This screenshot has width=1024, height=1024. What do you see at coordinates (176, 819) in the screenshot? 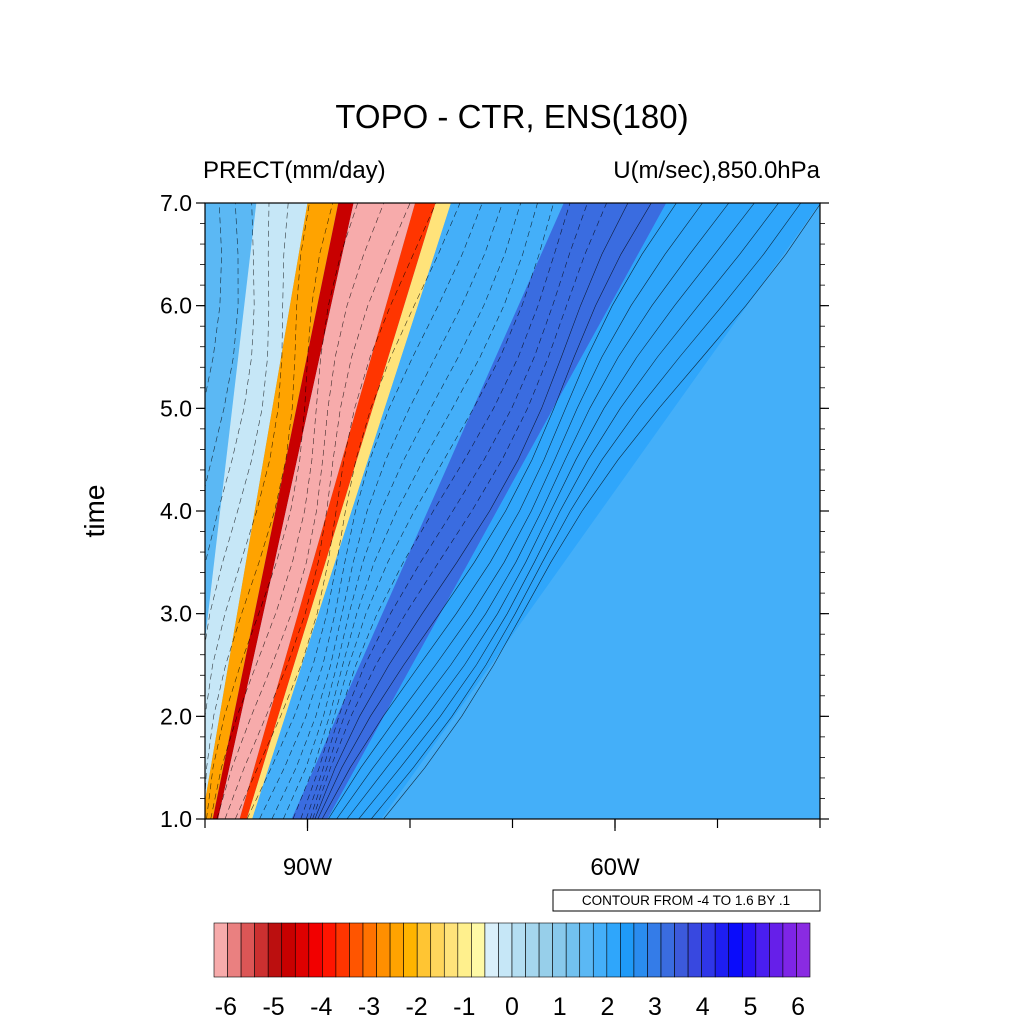
I see `y-tick-label: 1.0` at bounding box center [176, 819].